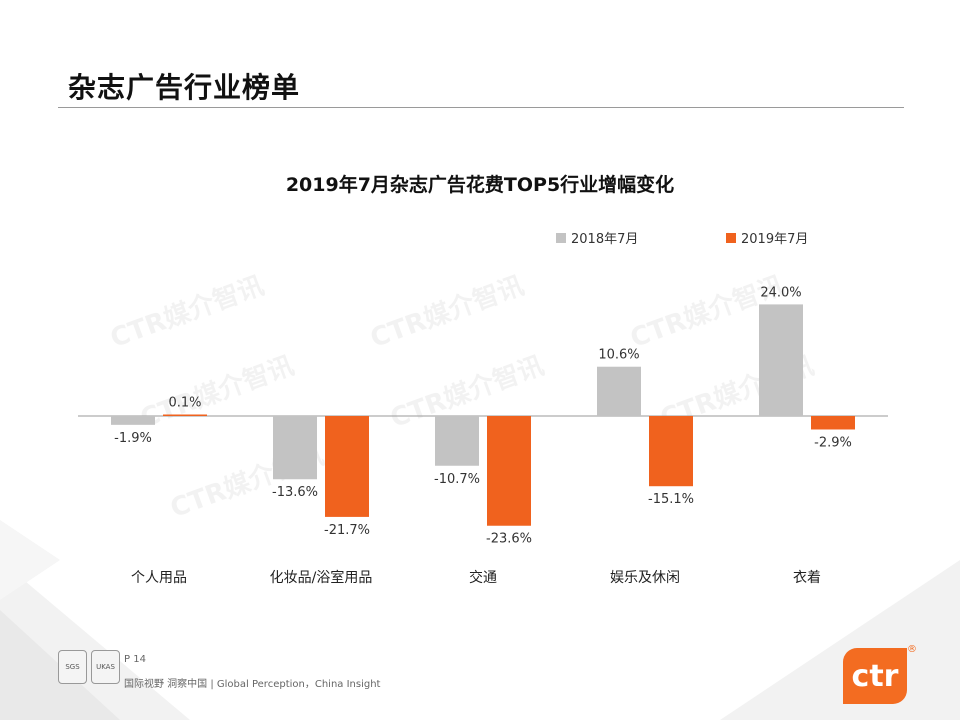  Describe the element at coordinates (912, 649) in the screenshot. I see `registered-mark: ®` at that location.